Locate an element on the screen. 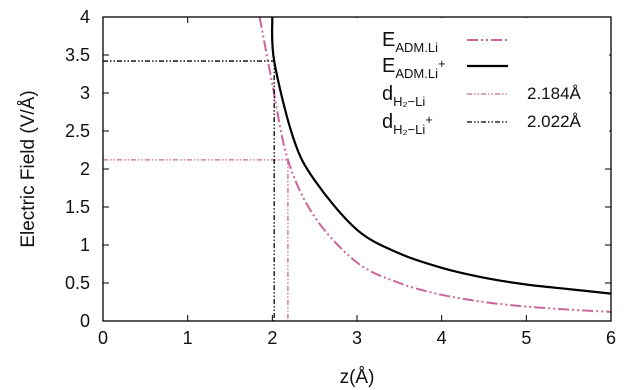 The height and width of the screenshot is (390, 628). legend-label-1: EADM.Li+ is located at coordinates (414, 68).